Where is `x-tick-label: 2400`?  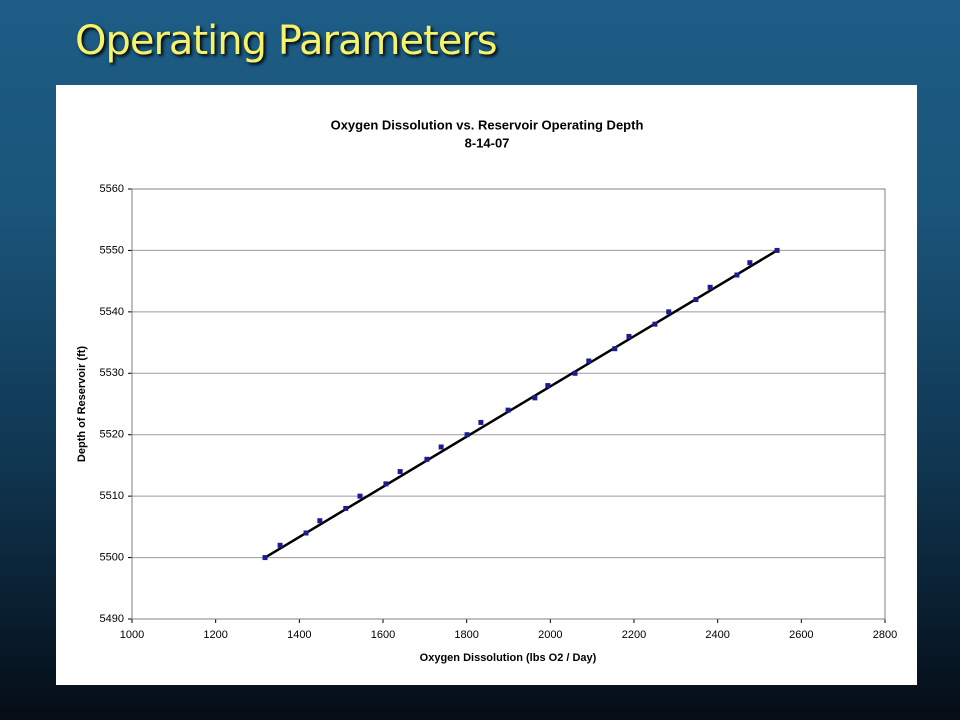
x-tick-label: 2400 is located at coordinates (717, 635).